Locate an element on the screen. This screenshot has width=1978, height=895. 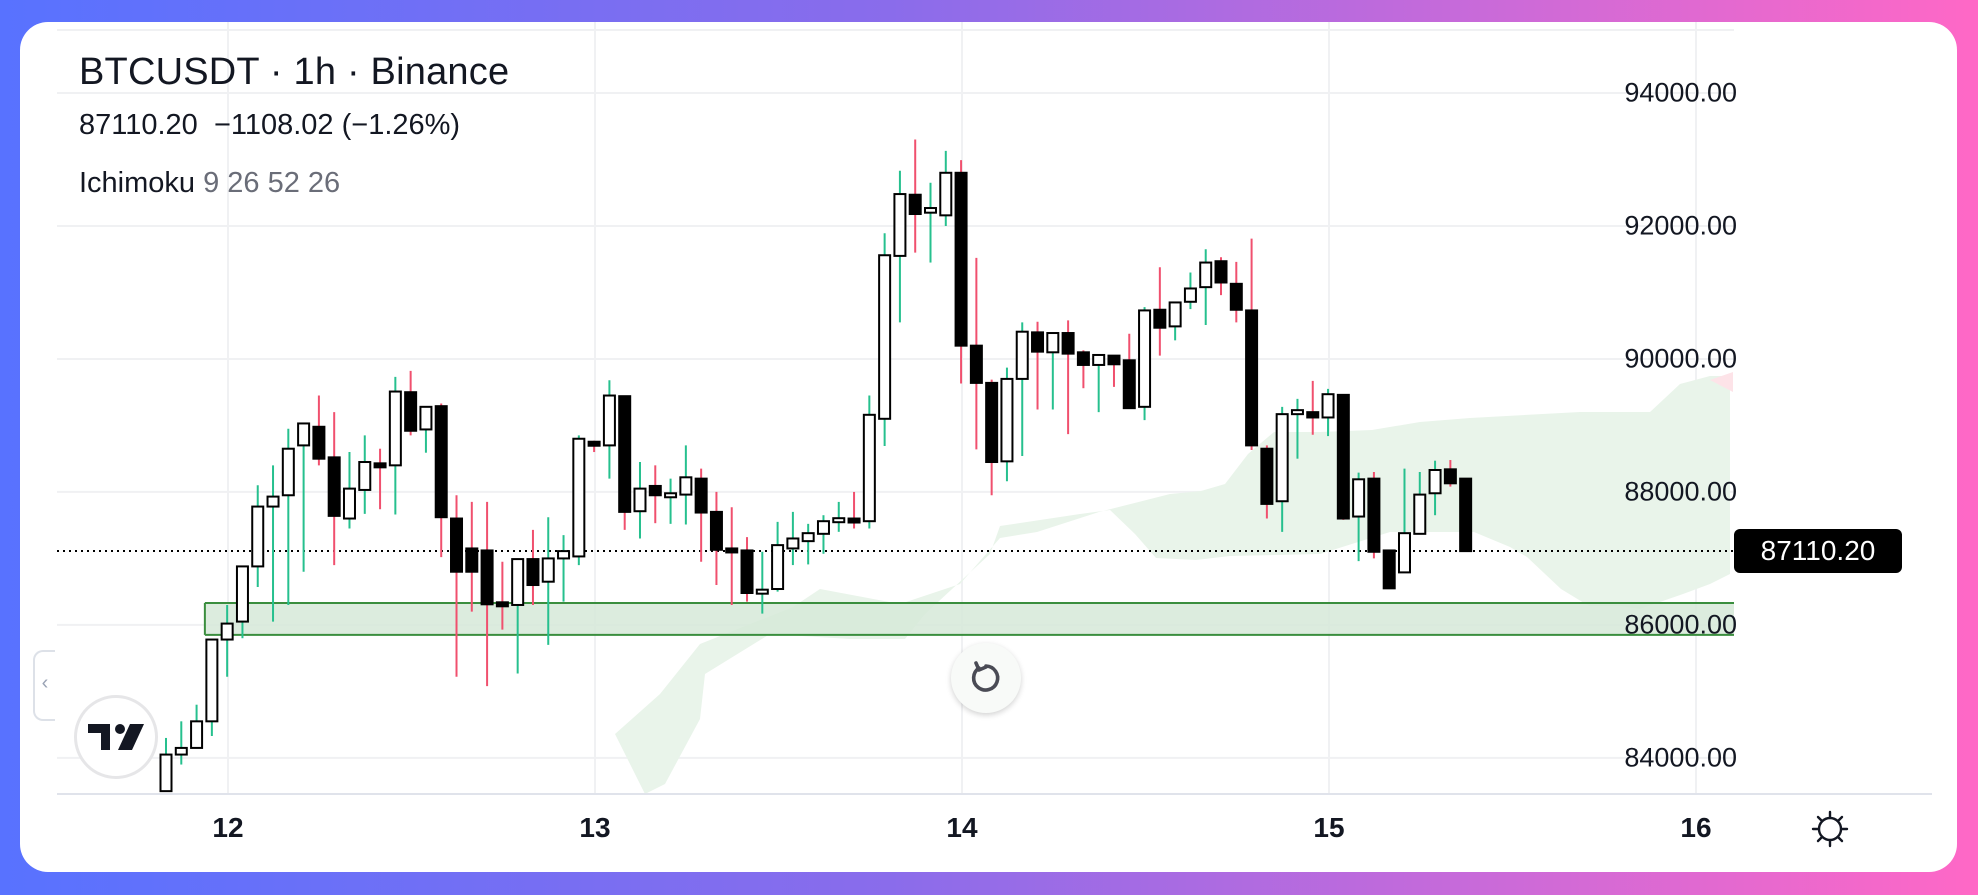
indicator-name: Ichimoku is located at coordinates (137, 183).